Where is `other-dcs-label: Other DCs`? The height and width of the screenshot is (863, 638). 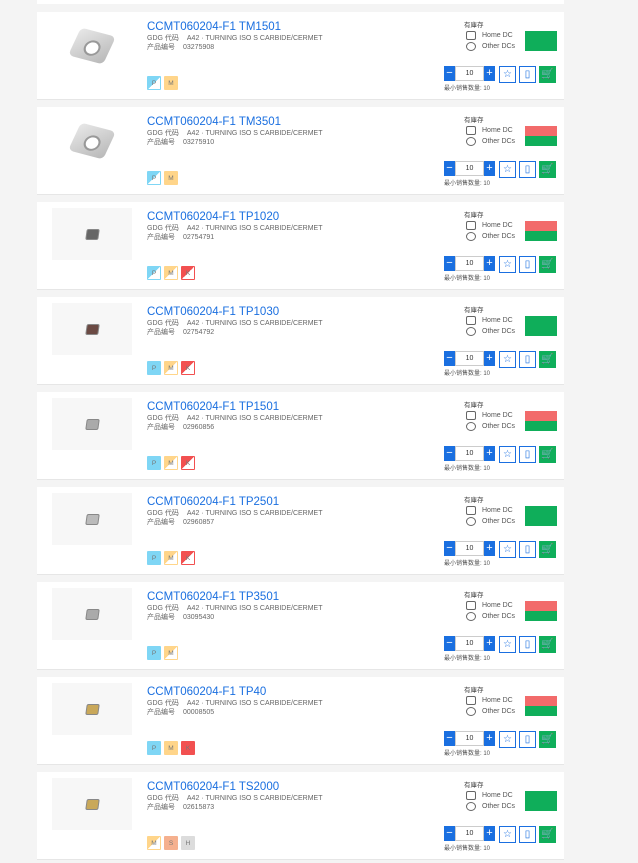 other-dcs-label: Other DCs is located at coordinates (499, 616).